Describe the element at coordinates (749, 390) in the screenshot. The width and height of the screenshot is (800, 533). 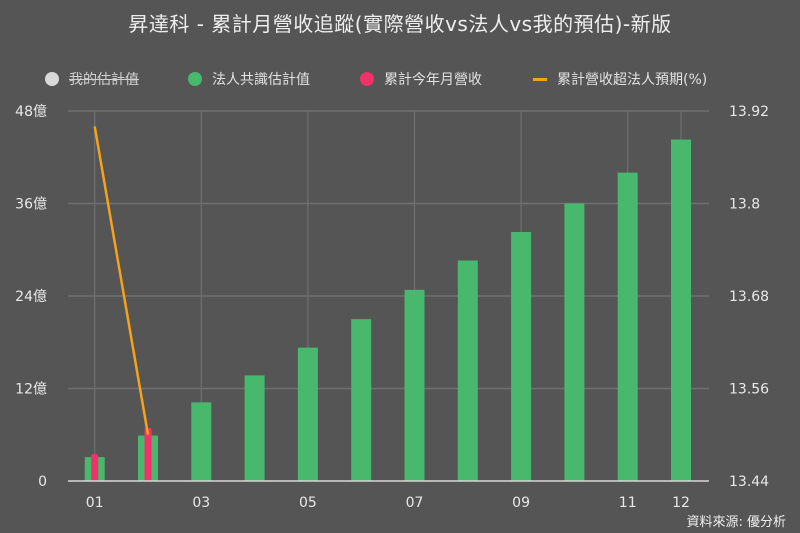
I see `y2-axis-tick-label: 13.56` at that location.